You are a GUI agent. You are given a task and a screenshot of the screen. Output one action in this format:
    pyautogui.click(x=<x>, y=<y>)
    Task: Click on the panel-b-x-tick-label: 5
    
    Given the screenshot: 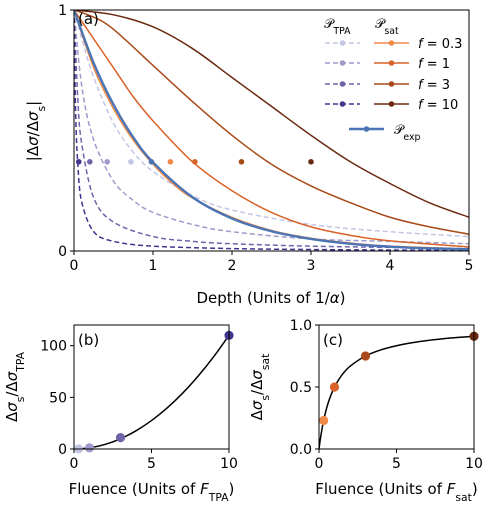 What is the action you would take?
    pyautogui.click(x=151, y=464)
    